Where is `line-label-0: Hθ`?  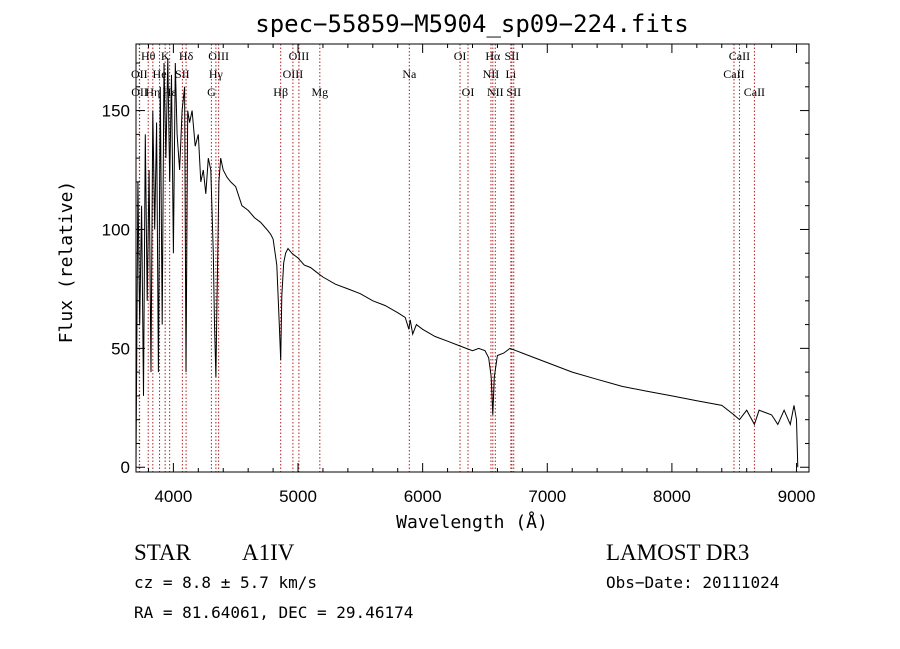
line-label-0: Hθ is located at coordinates (148, 56).